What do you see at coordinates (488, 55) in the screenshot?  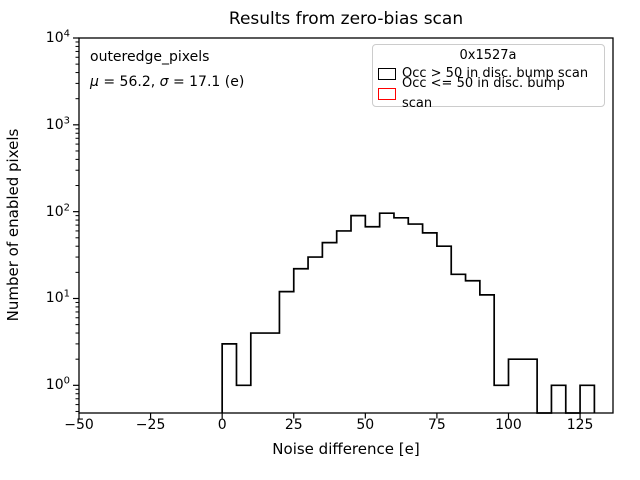 I see `legend-title: 0x1527a` at bounding box center [488, 55].